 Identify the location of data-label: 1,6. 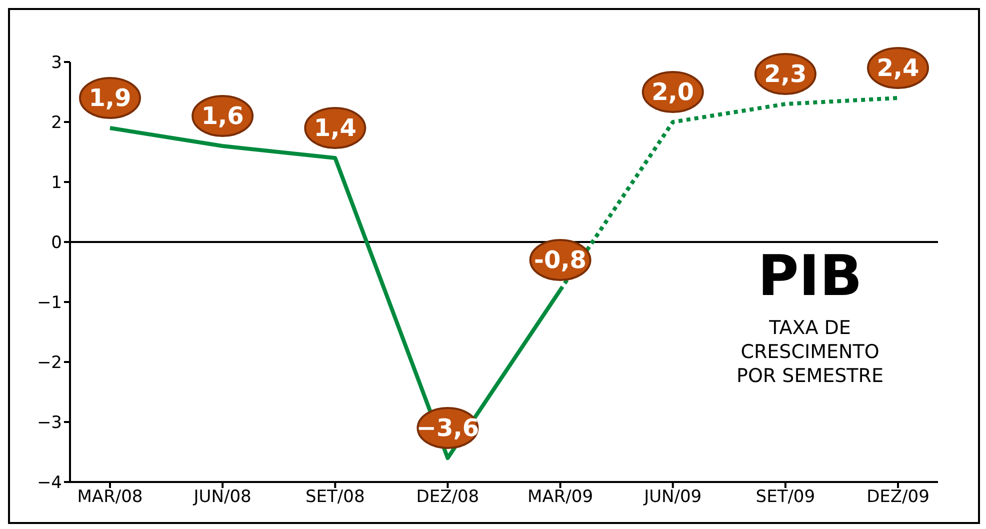
(222, 116).